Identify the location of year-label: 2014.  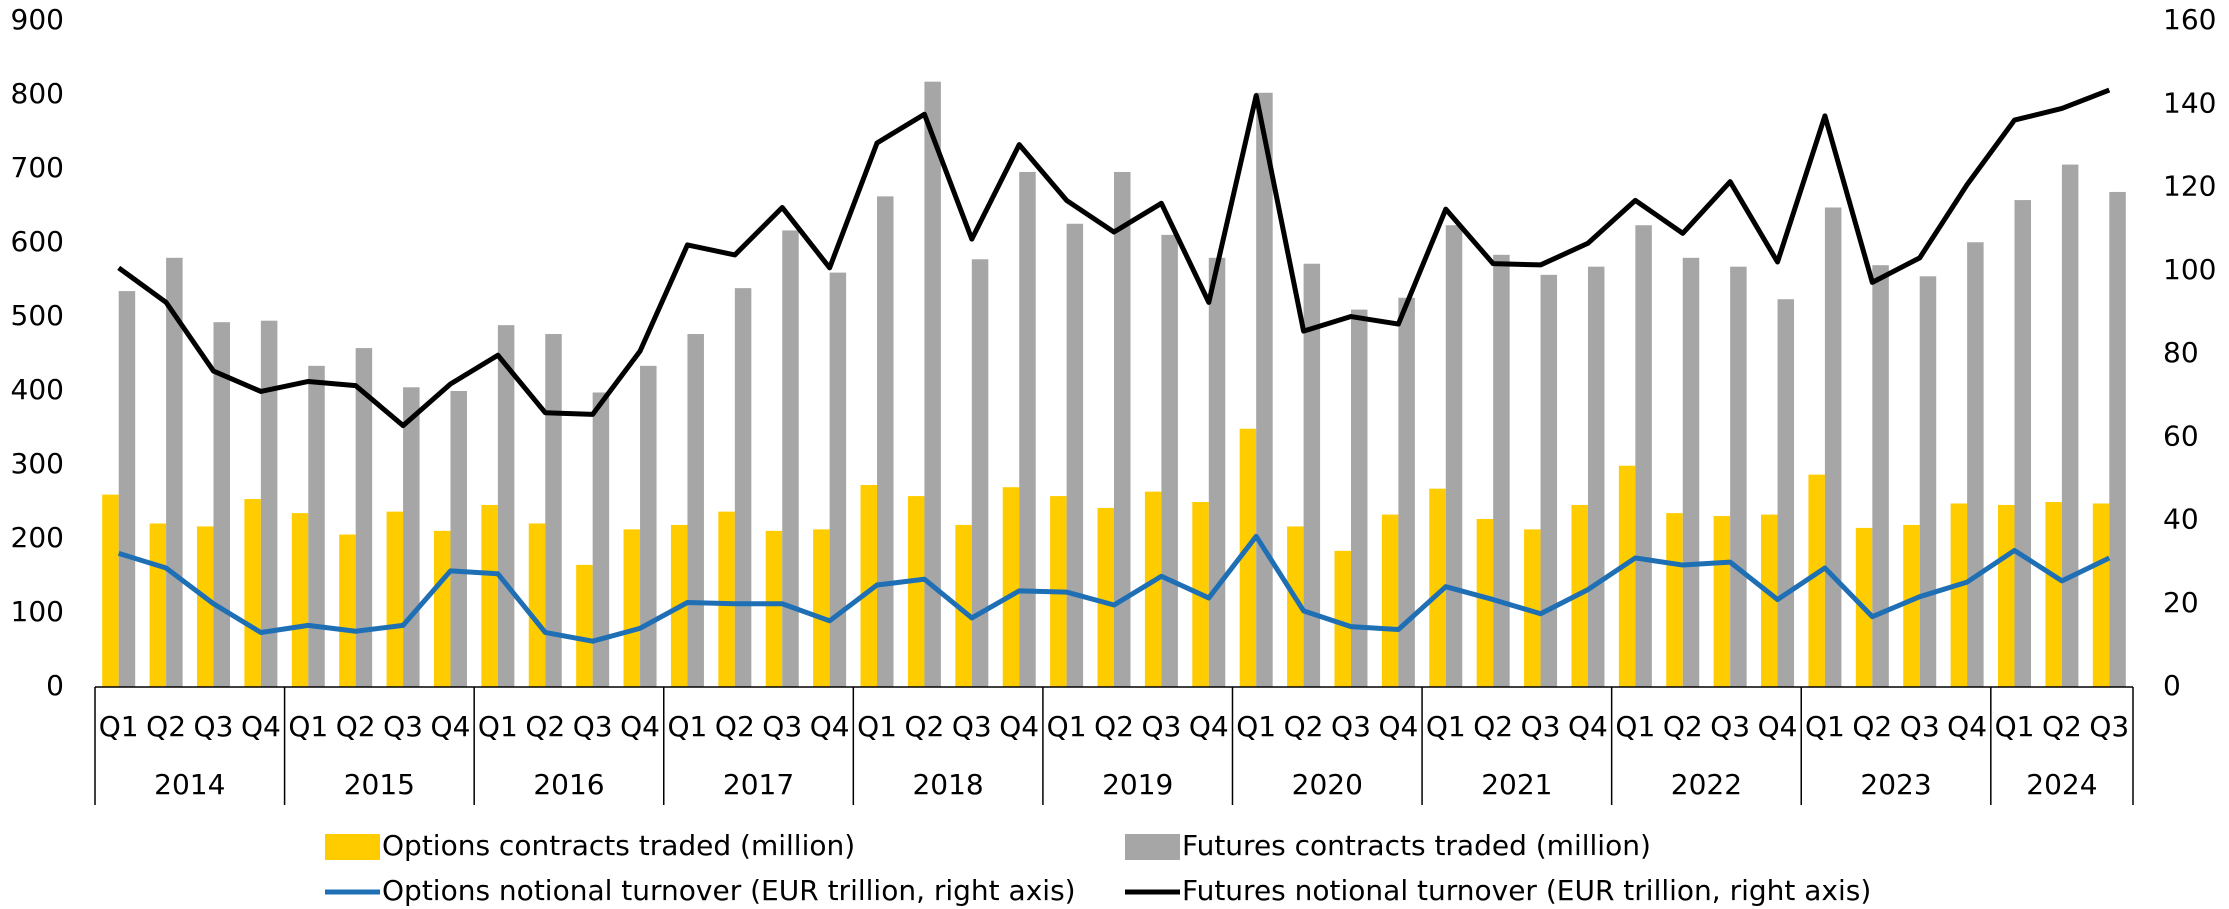
(189, 784).